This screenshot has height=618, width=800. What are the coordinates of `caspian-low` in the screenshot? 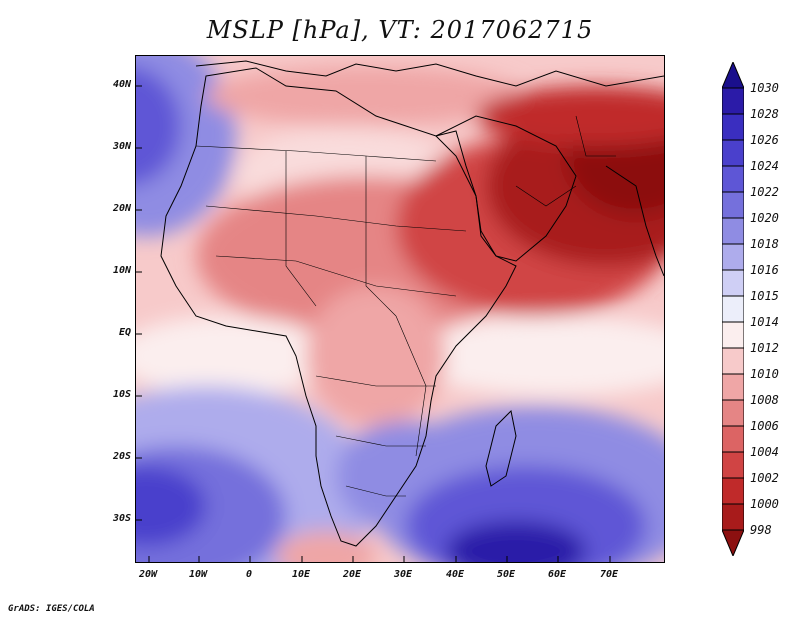 It's located at (570, 116).